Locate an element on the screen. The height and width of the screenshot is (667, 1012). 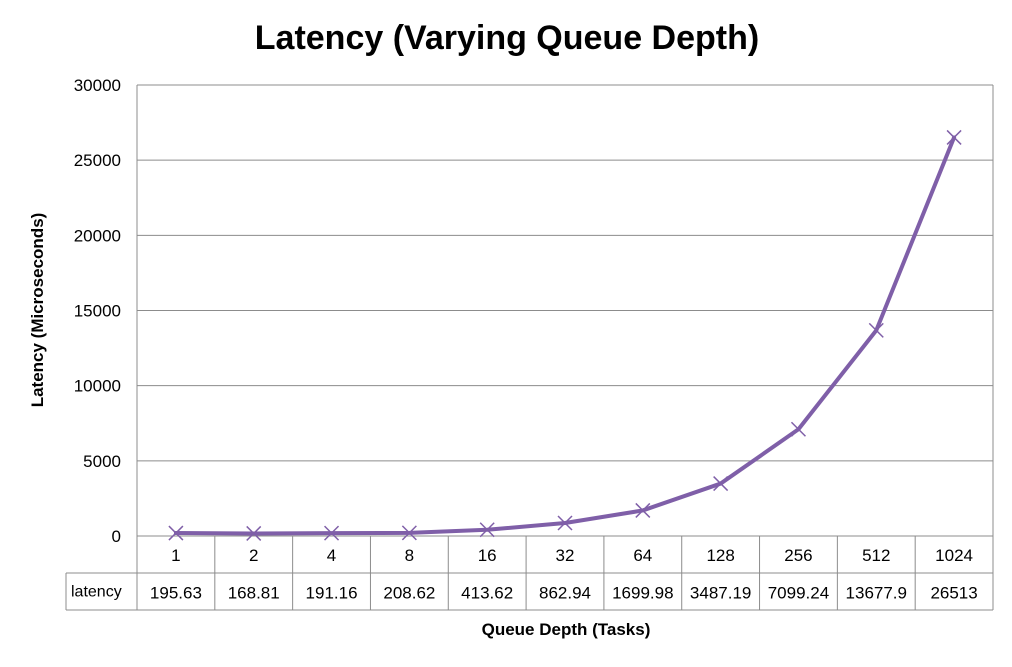
y-tick-label: 20000 is located at coordinates (97, 235).